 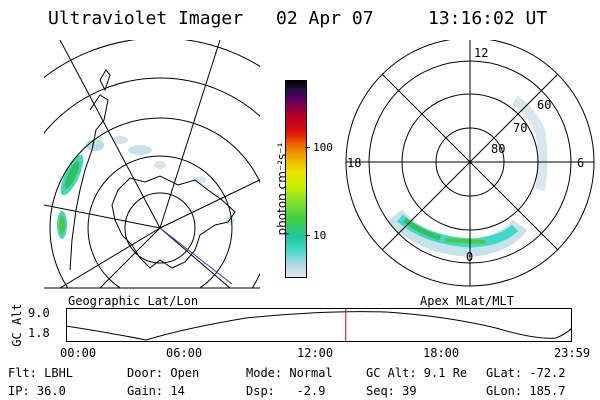 I want to click on time-tick-1200: 12:00, so click(x=315, y=353).